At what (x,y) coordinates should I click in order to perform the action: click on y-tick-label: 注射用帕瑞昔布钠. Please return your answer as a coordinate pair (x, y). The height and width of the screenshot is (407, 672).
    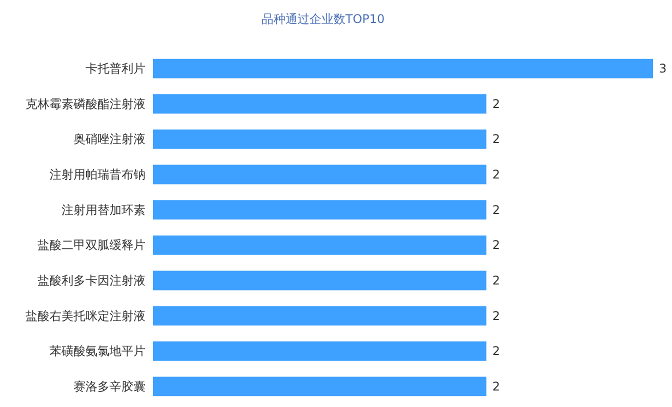
    Looking at the image, I should click on (98, 175).